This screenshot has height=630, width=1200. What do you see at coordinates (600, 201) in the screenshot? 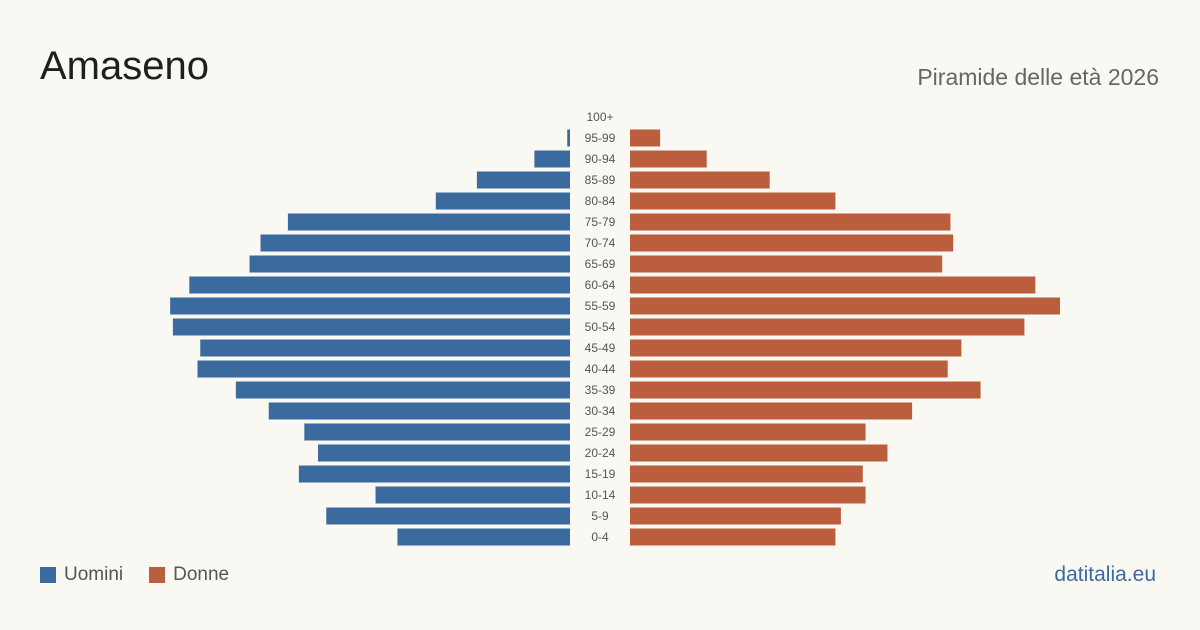
I see `age-group-label: 80-84` at bounding box center [600, 201].